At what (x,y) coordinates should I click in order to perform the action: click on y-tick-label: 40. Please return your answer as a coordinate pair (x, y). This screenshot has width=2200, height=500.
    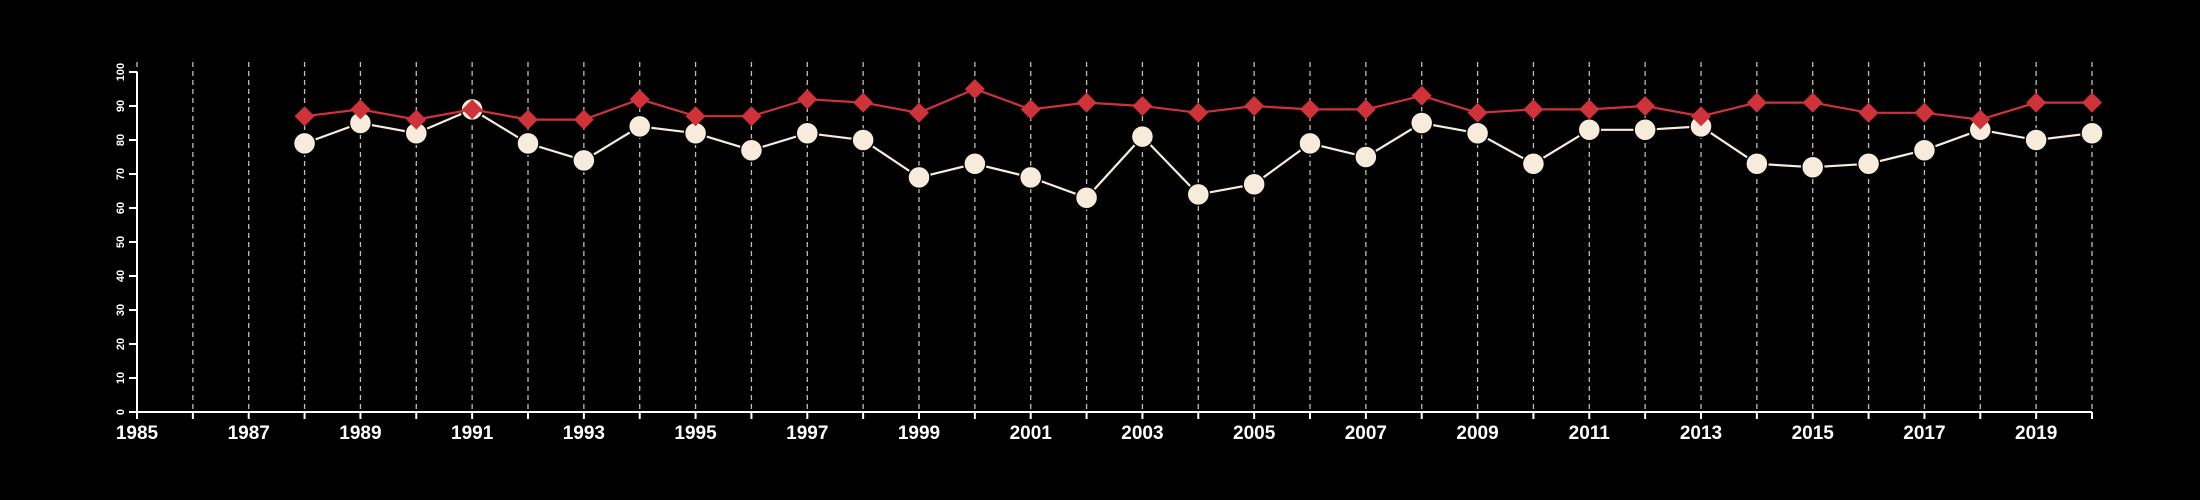
    Looking at the image, I should click on (121, 276).